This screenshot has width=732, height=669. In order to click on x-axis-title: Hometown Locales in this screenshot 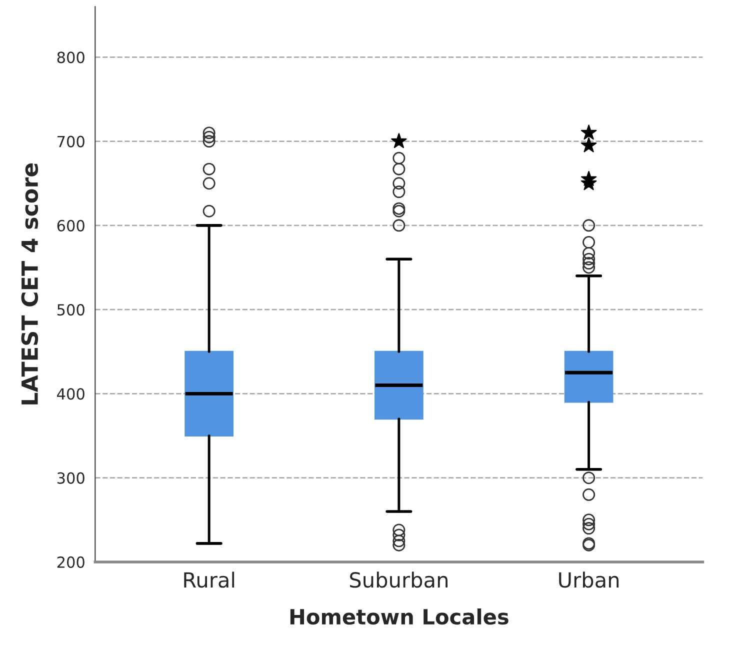, I will do `click(399, 616)`.